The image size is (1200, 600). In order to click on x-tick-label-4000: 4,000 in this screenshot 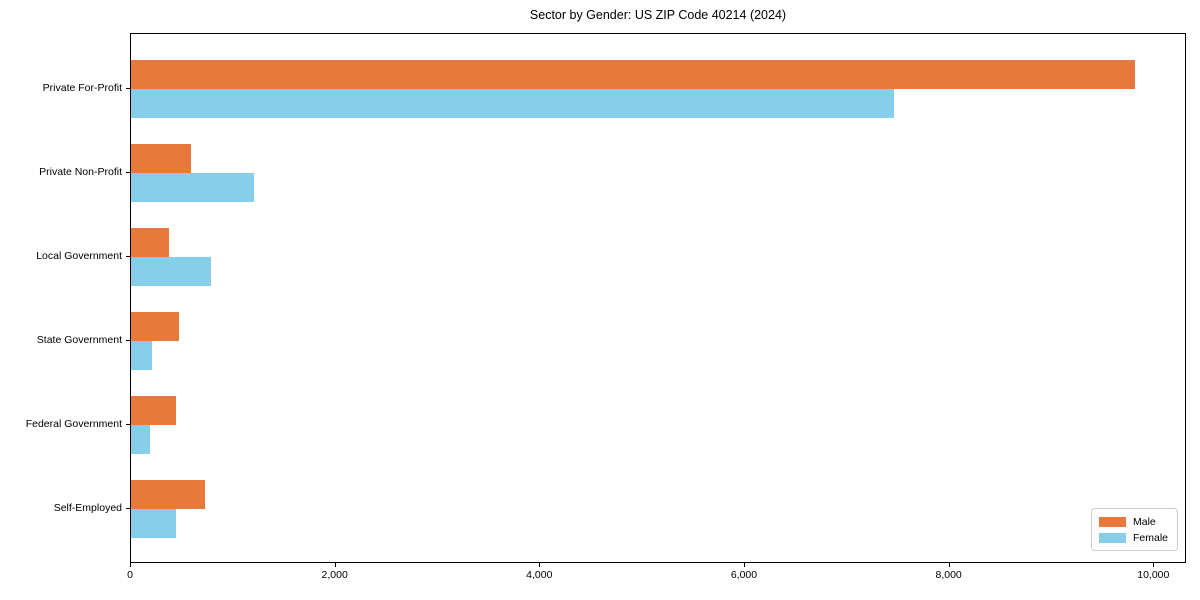, I will do `click(539, 575)`.